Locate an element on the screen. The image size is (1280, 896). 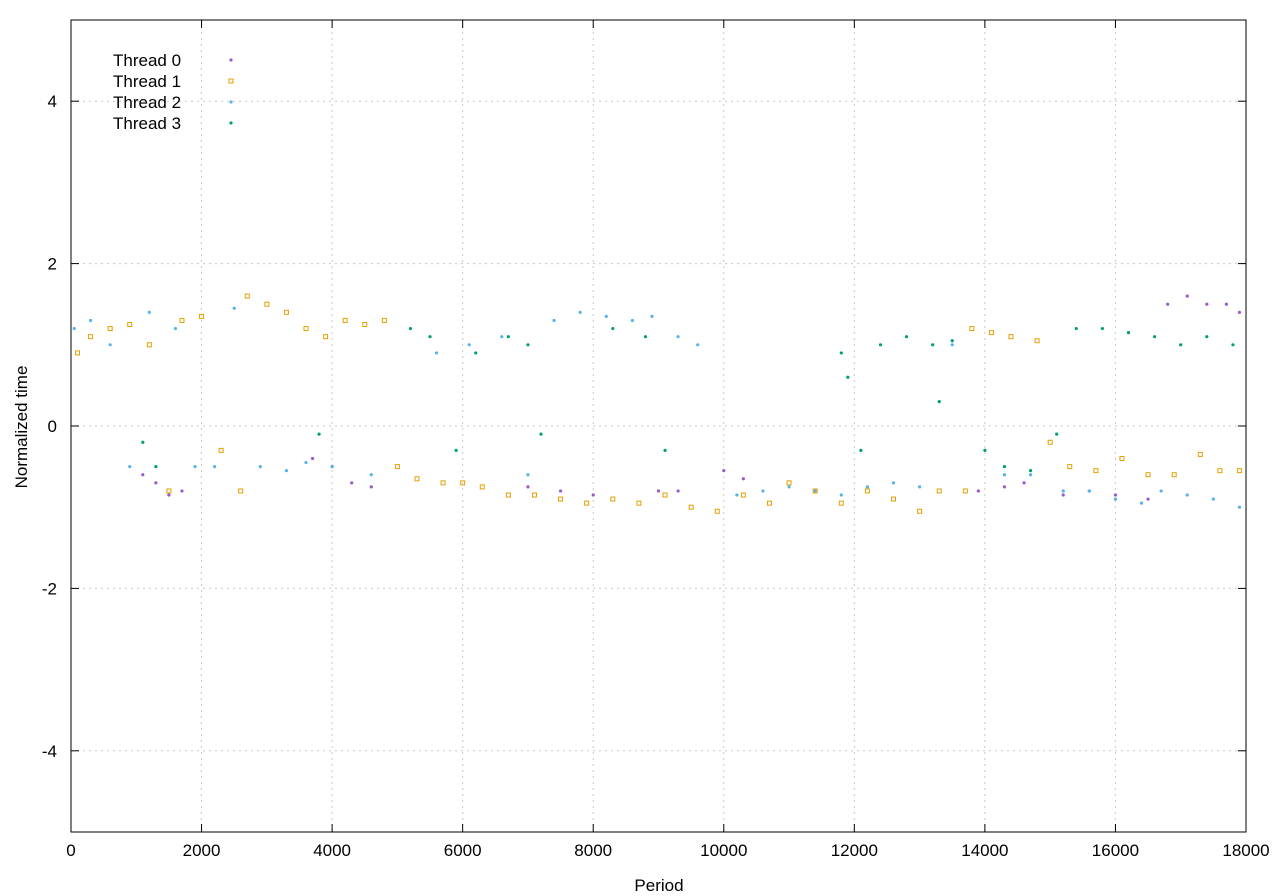
y-tick-label: 2 is located at coordinates (52, 264).